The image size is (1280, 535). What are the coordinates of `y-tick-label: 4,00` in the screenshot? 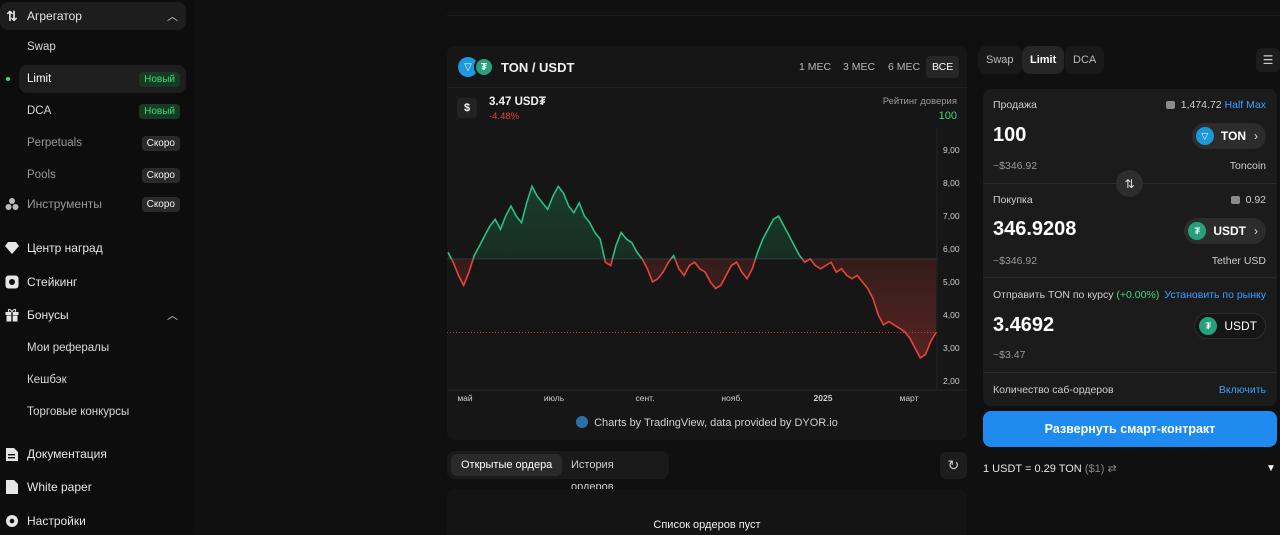 It's located at (951, 315).